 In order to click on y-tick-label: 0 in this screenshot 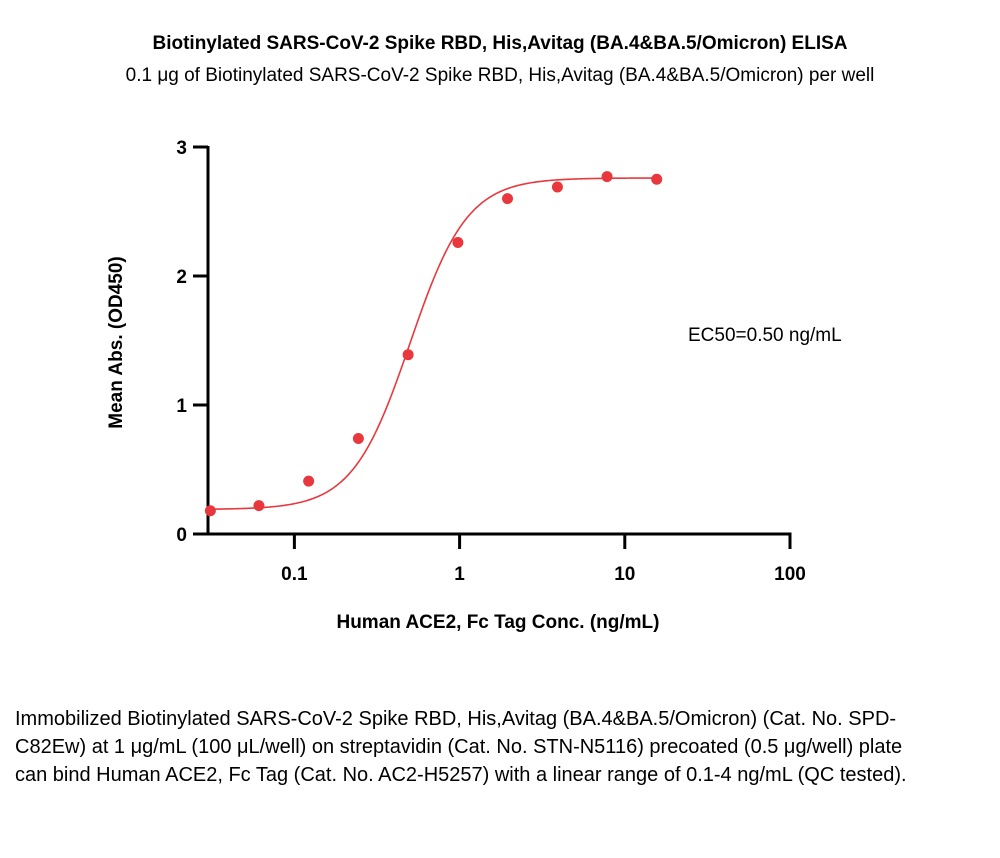, I will do `click(181, 535)`.